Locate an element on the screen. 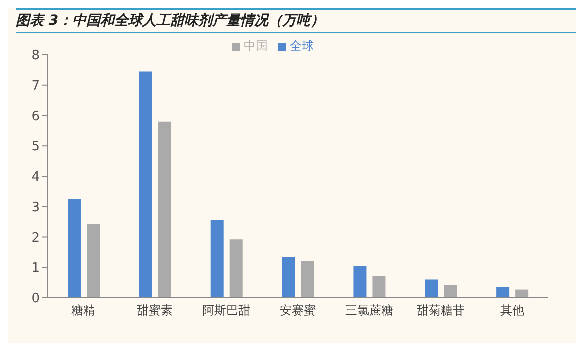  y-tick-label: 7 is located at coordinates (36, 86).